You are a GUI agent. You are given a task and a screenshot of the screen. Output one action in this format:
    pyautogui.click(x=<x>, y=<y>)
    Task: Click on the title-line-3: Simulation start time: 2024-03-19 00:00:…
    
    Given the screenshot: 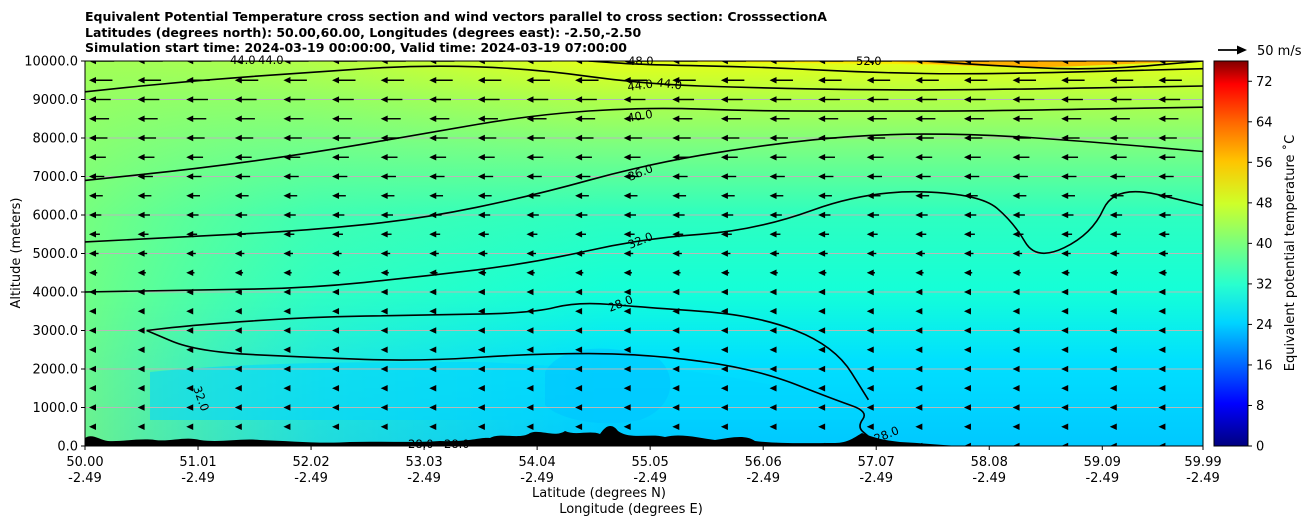 What is the action you would take?
    pyautogui.click(x=356, y=47)
    